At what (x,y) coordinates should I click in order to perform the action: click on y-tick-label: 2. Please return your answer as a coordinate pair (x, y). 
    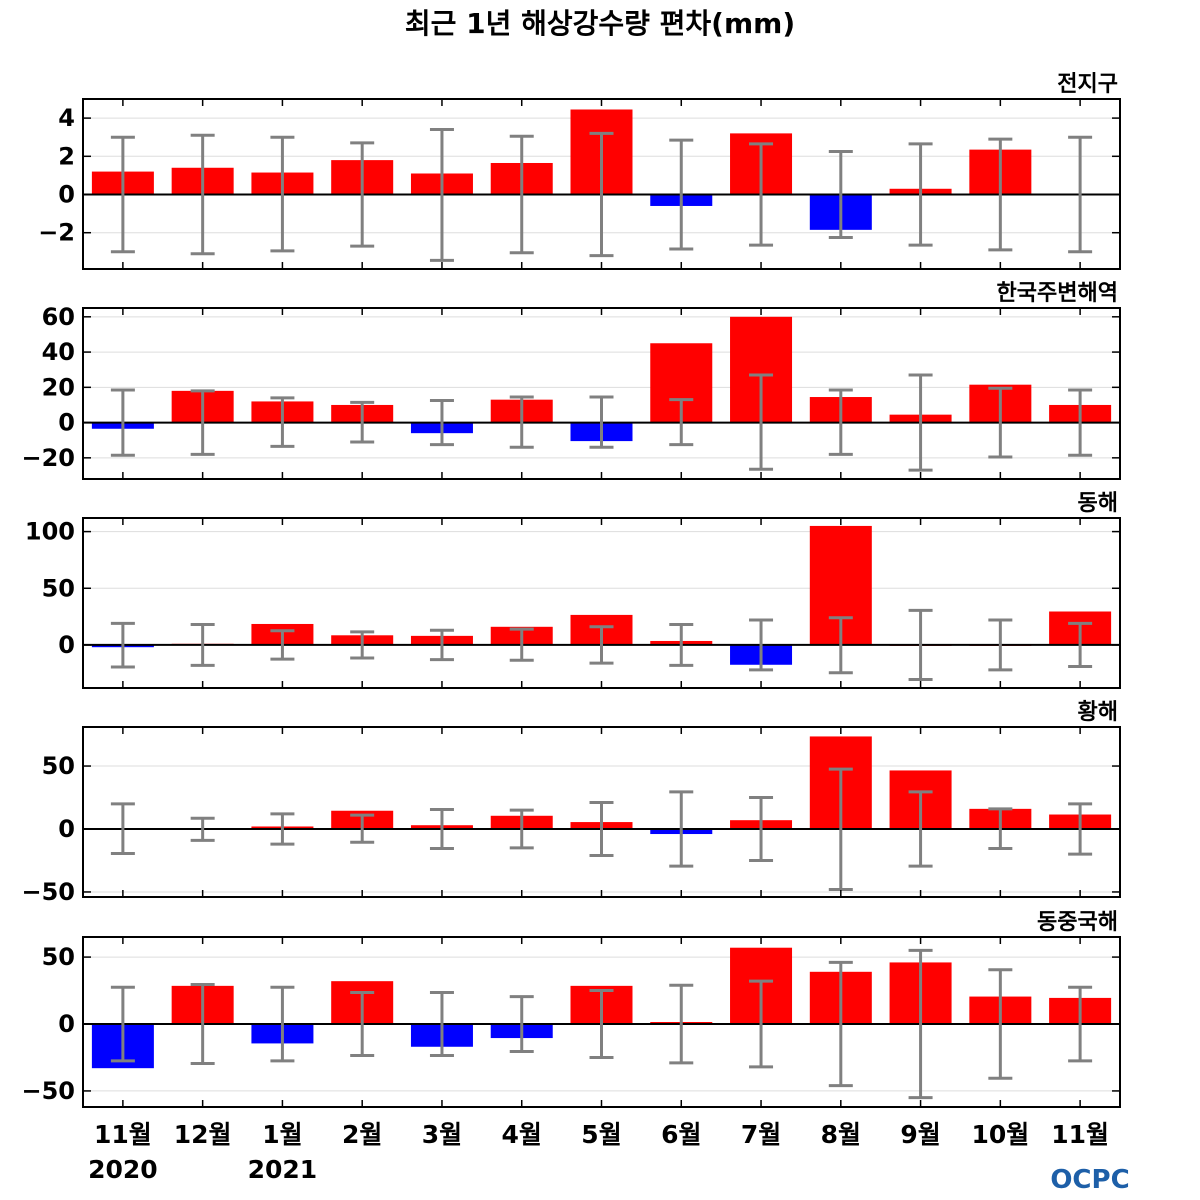
    Looking at the image, I should click on (66, 156).